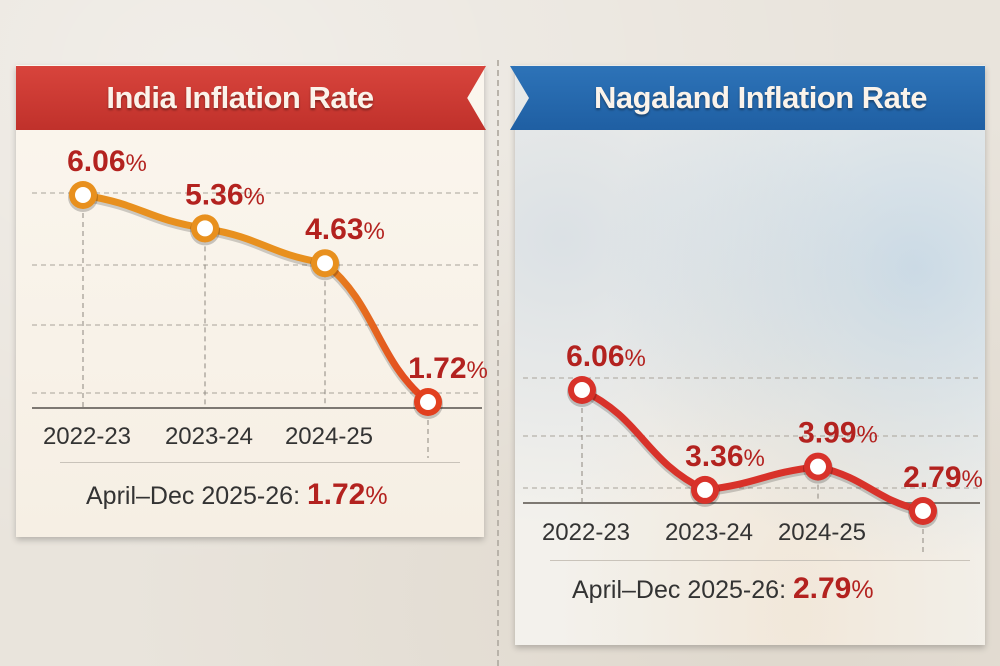  Describe the element at coordinates (822, 588) in the screenshot. I see `nagaland-summary-value: 2.79` at that location.